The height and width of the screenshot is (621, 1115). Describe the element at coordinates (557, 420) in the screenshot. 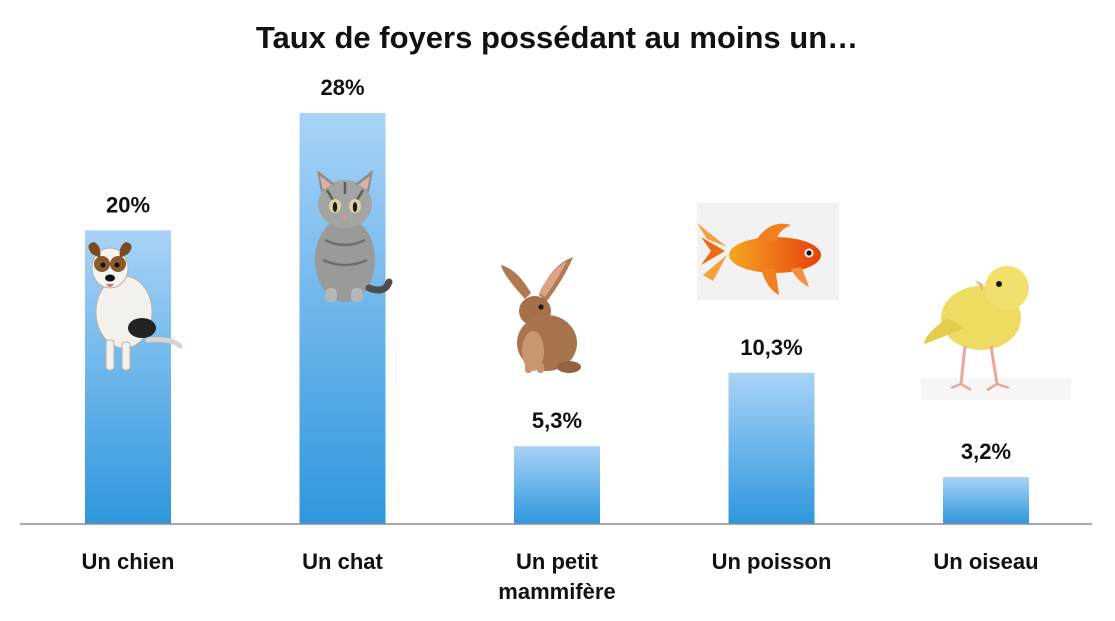

I see `value-label-un-petit-mammifere: 5,3%` at that location.